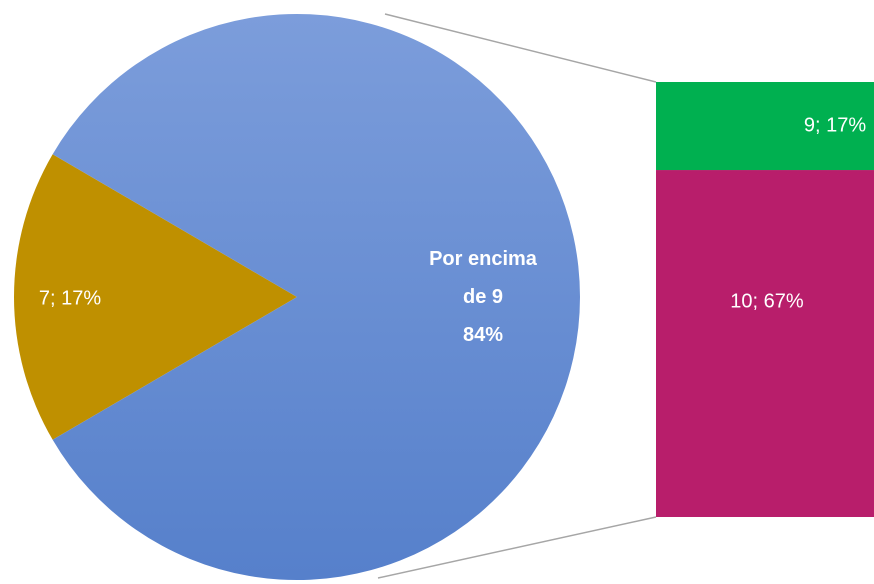 The width and height of the screenshot is (874, 584). What do you see at coordinates (70, 298) in the screenshot?
I see `data-label: 7; 17%` at bounding box center [70, 298].